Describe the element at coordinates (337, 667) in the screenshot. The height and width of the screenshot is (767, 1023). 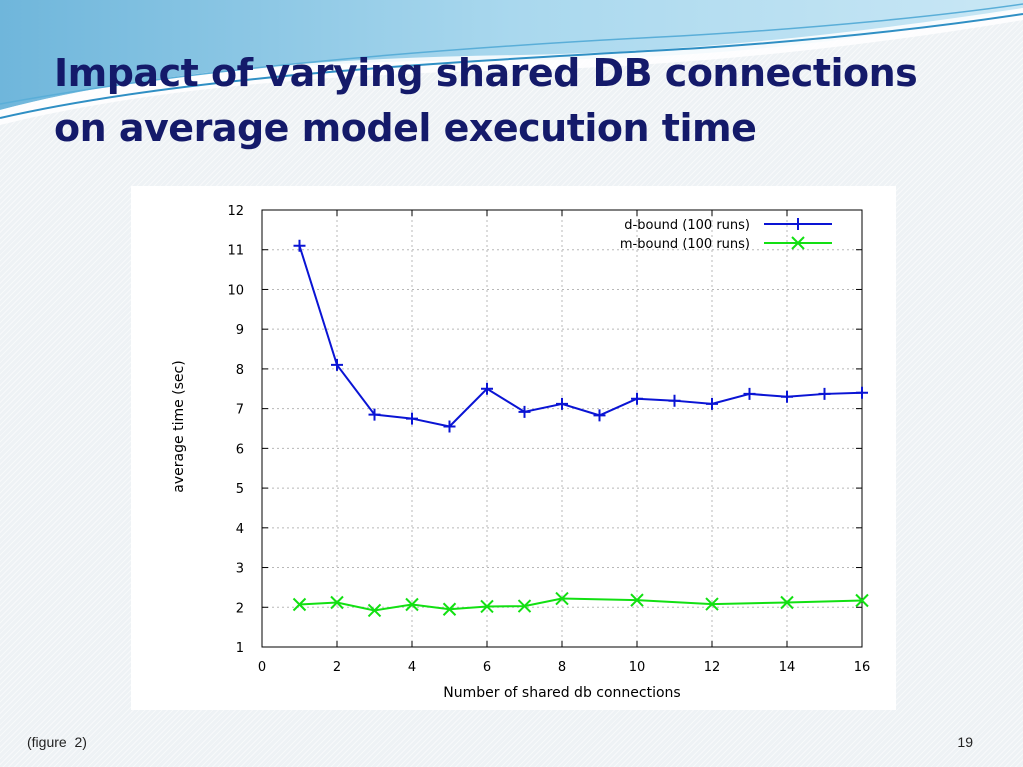
I see `x-tick-label: 2` at that location.